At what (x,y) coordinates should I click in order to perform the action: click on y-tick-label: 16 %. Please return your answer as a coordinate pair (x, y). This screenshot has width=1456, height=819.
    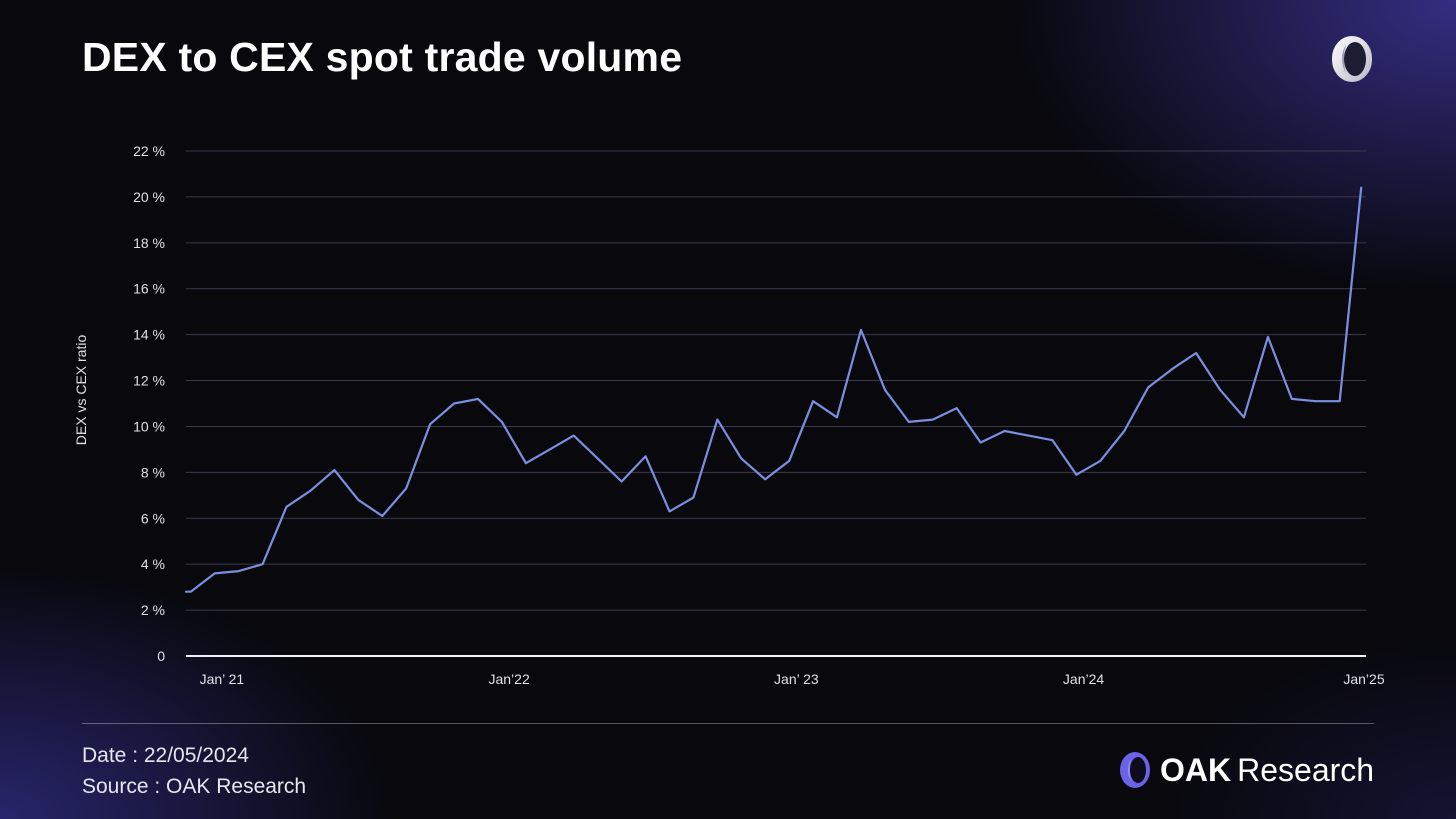
    Looking at the image, I should click on (149, 289).